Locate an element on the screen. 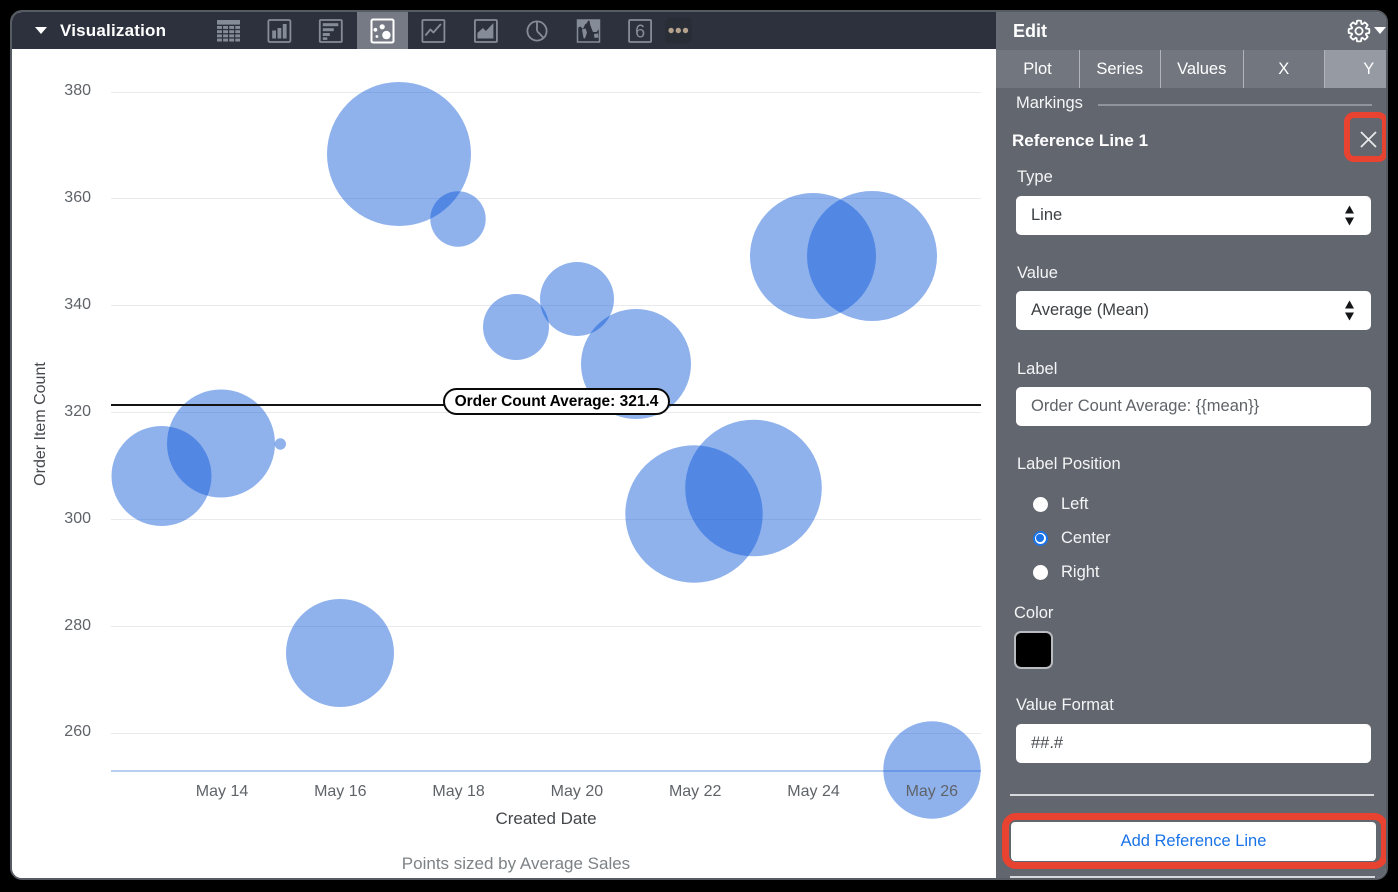 The height and width of the screenshot is (892, 1398). svg-text: 6 is located at coordinates (640, 32).